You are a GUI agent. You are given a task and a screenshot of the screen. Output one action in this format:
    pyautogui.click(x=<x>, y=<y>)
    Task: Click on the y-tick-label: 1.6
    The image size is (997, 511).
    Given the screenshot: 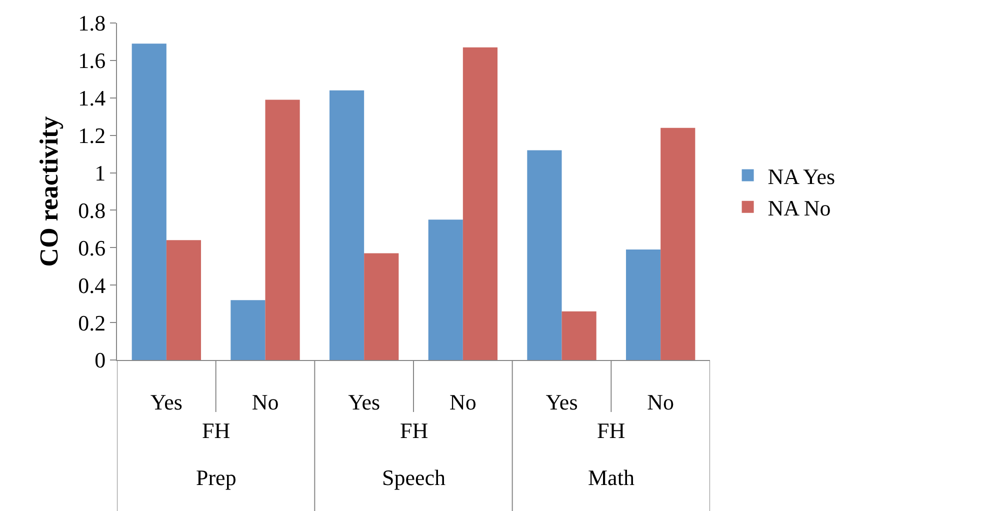 What is the action you would take?
    pyautogui.click(x=92, y=61)
    